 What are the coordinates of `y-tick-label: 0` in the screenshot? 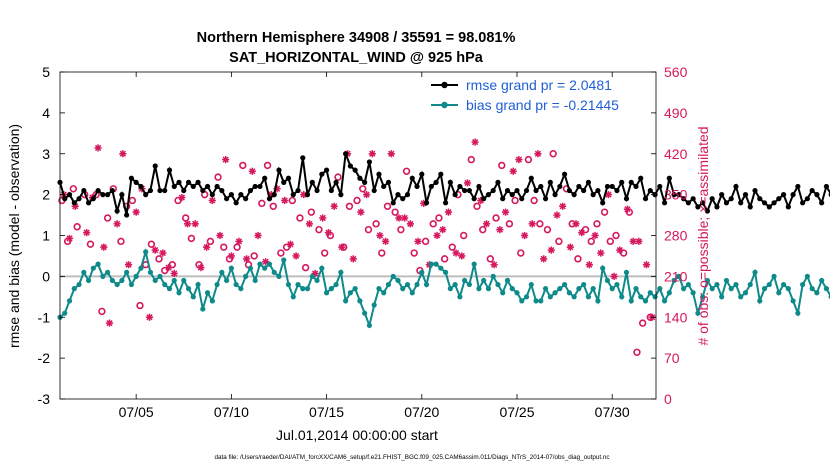 It's located at (46, 276).